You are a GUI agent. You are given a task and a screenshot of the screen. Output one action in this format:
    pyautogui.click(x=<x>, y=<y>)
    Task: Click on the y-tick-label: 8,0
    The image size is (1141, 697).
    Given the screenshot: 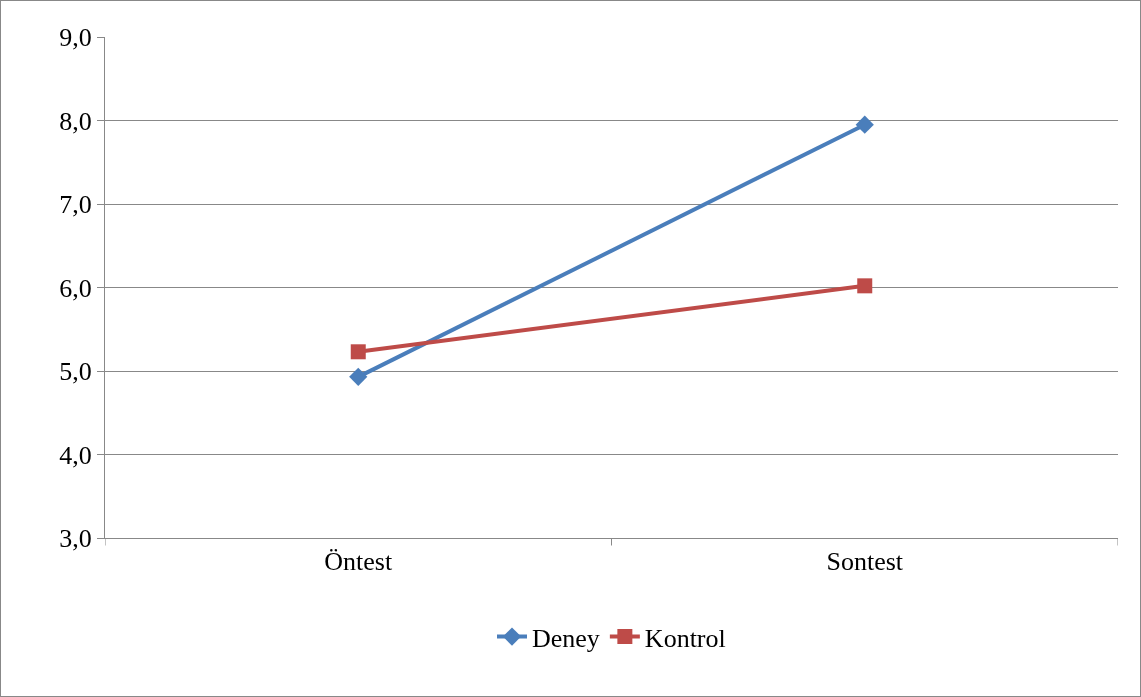 What is the action you would take?
    pyautogui.click(x=75, y=121)
    